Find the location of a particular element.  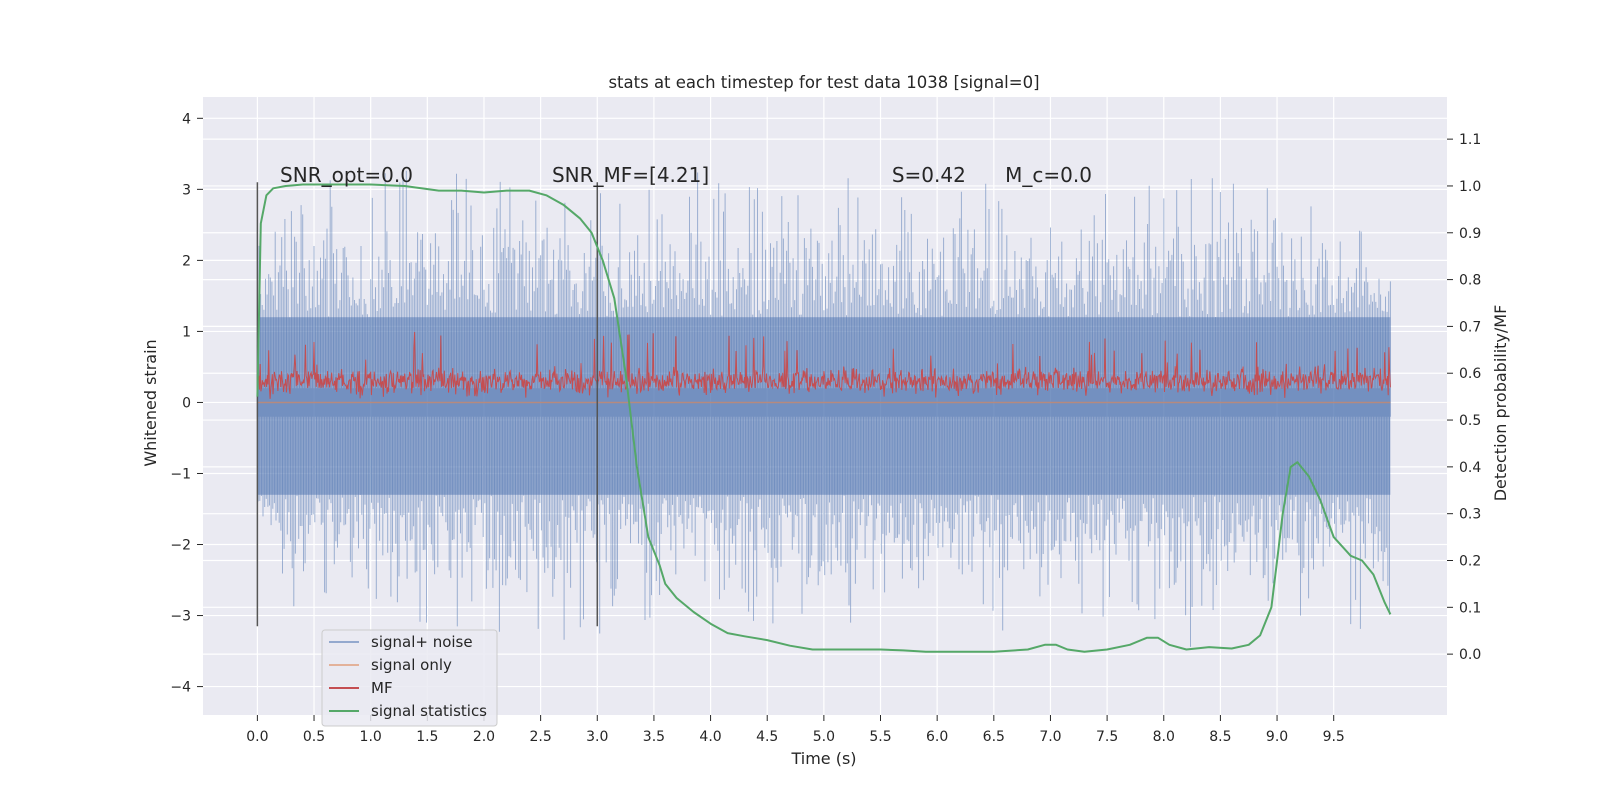

x-tick-label: 5.5 is located at coordinates (880, 737).